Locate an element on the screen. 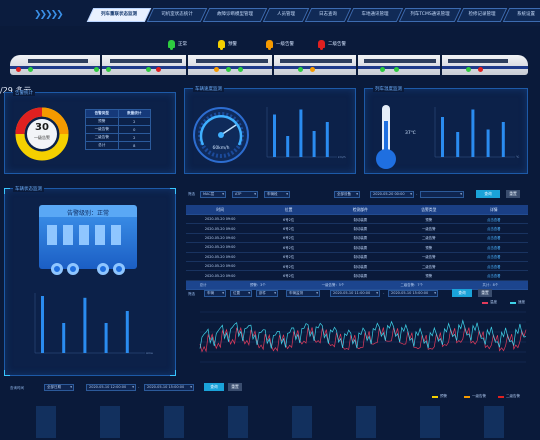 This screenshot has width=540, height=440. tab-maintenance: 检修记录管理 is located at coordinates (482, 15).